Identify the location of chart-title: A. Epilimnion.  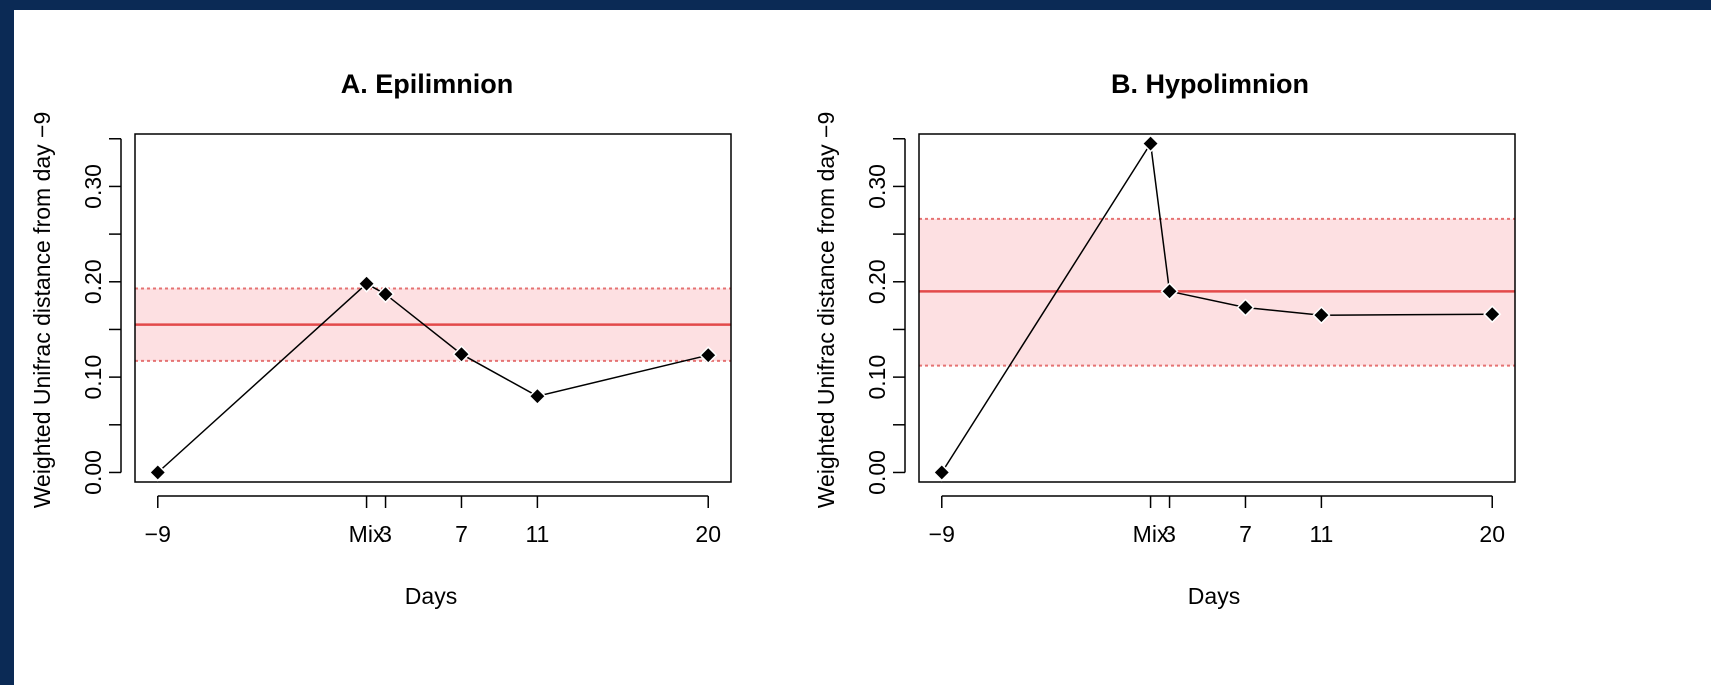
(427, 84).